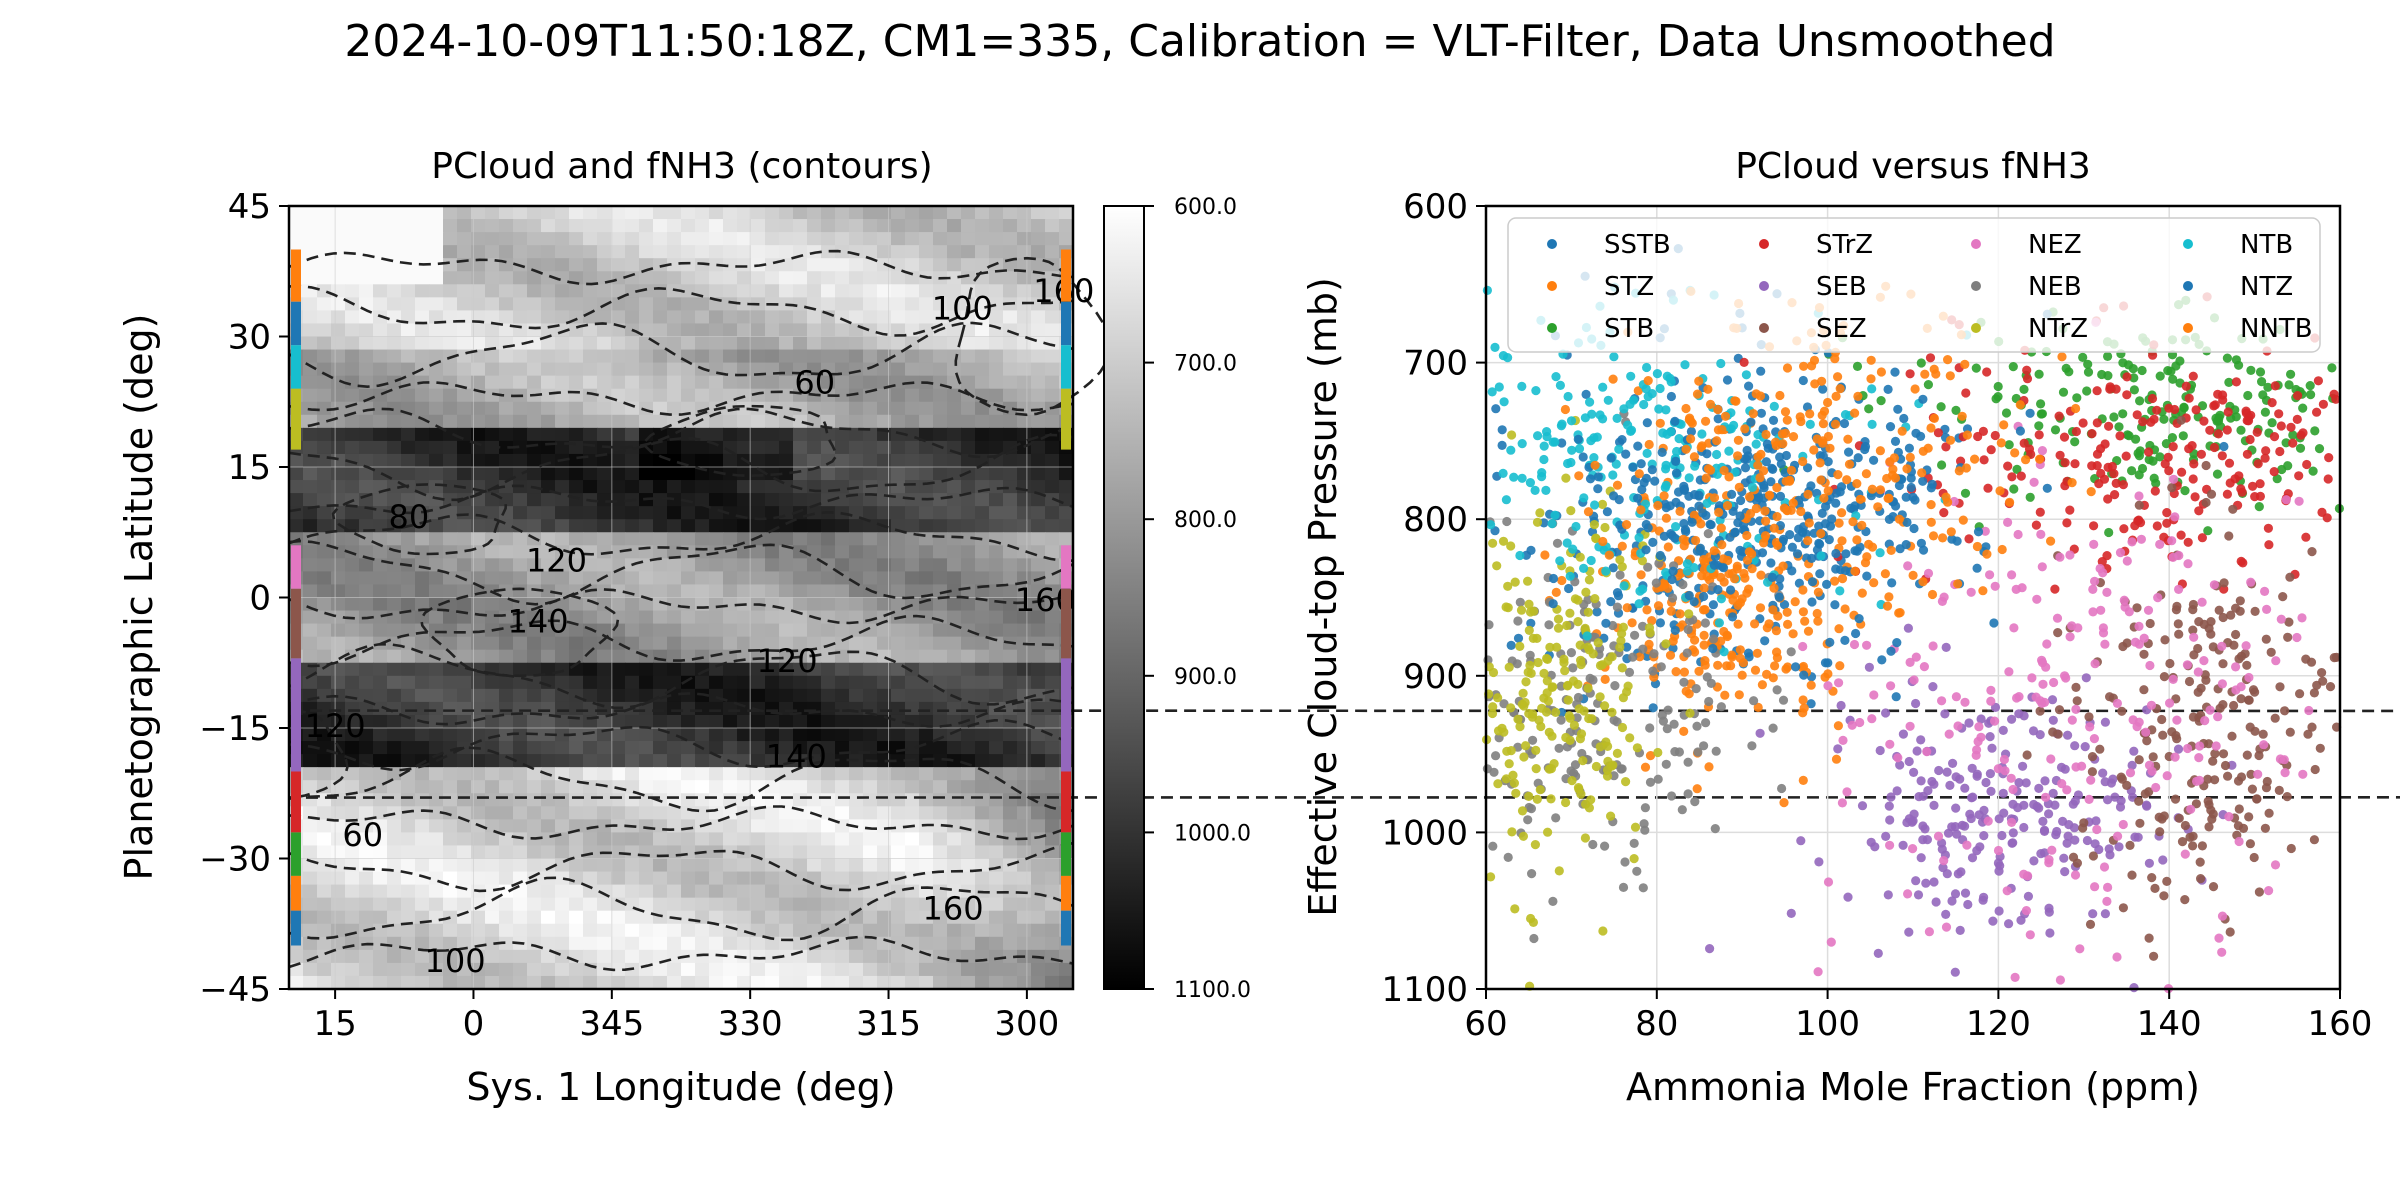 This screenshot has height=1200, width=2400. What do you see at coordinates (249, 207) in the screenshot?
I see `y-tick-label: 45` at bounding box center [249, 207].